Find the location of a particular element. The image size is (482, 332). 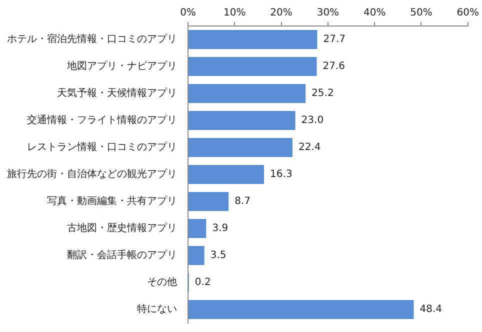

x-tick-label: 20% is located at coordinates (281, 13).